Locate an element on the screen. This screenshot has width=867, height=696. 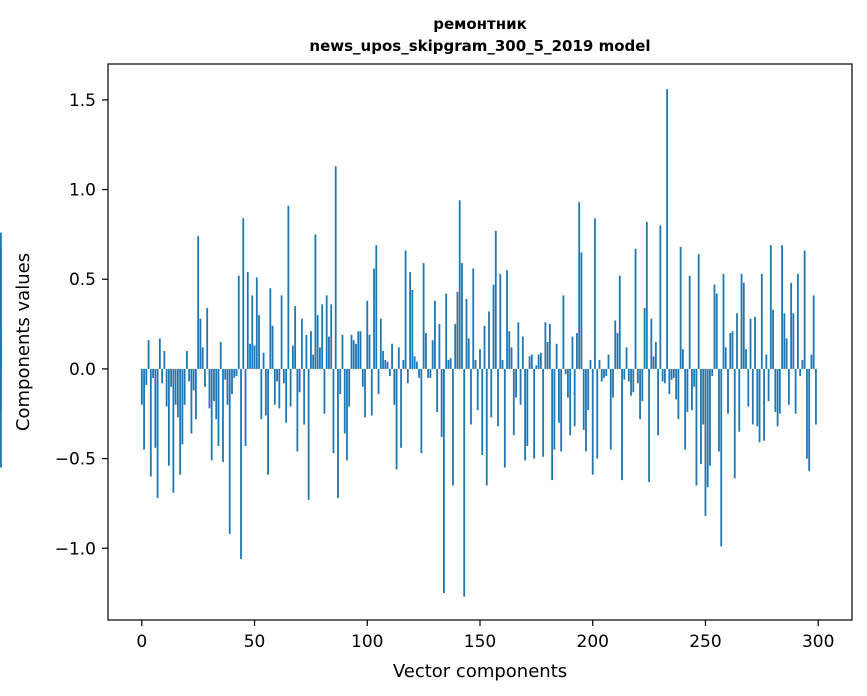
y-axis: −1.0 −0.5 0.0 0.5 1.0 1.5 is located at coordinates (81, 325).